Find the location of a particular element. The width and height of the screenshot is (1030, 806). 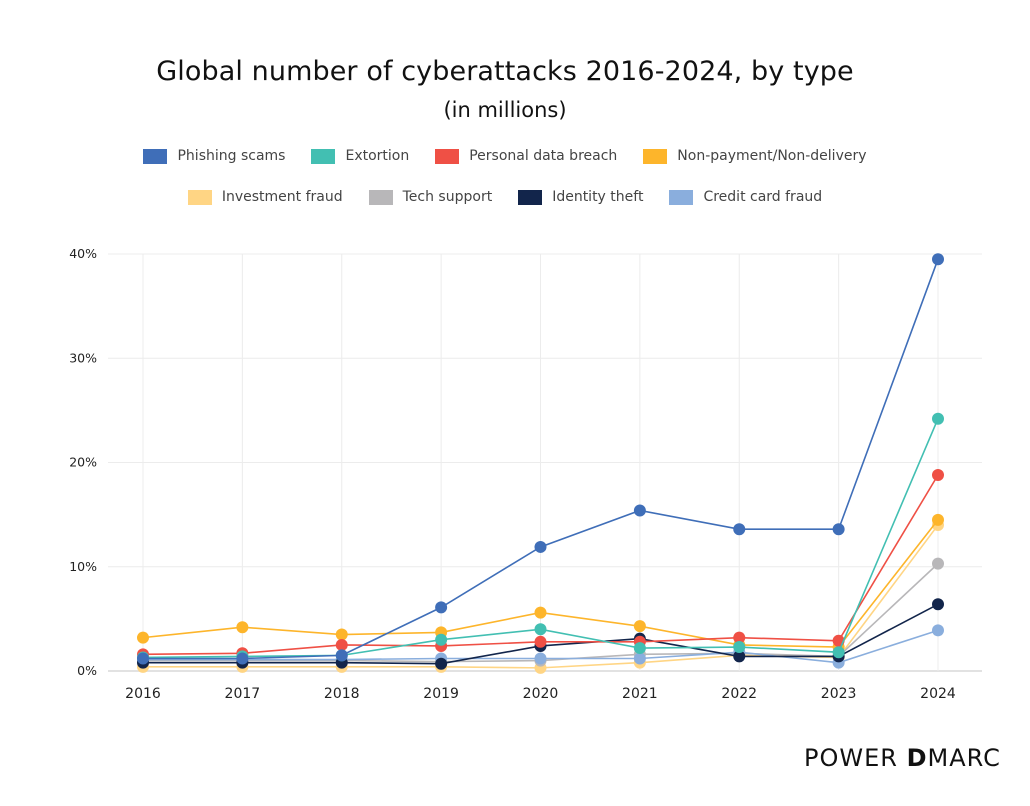

y-tick-label: 20% is located at coordinates (83, 462).